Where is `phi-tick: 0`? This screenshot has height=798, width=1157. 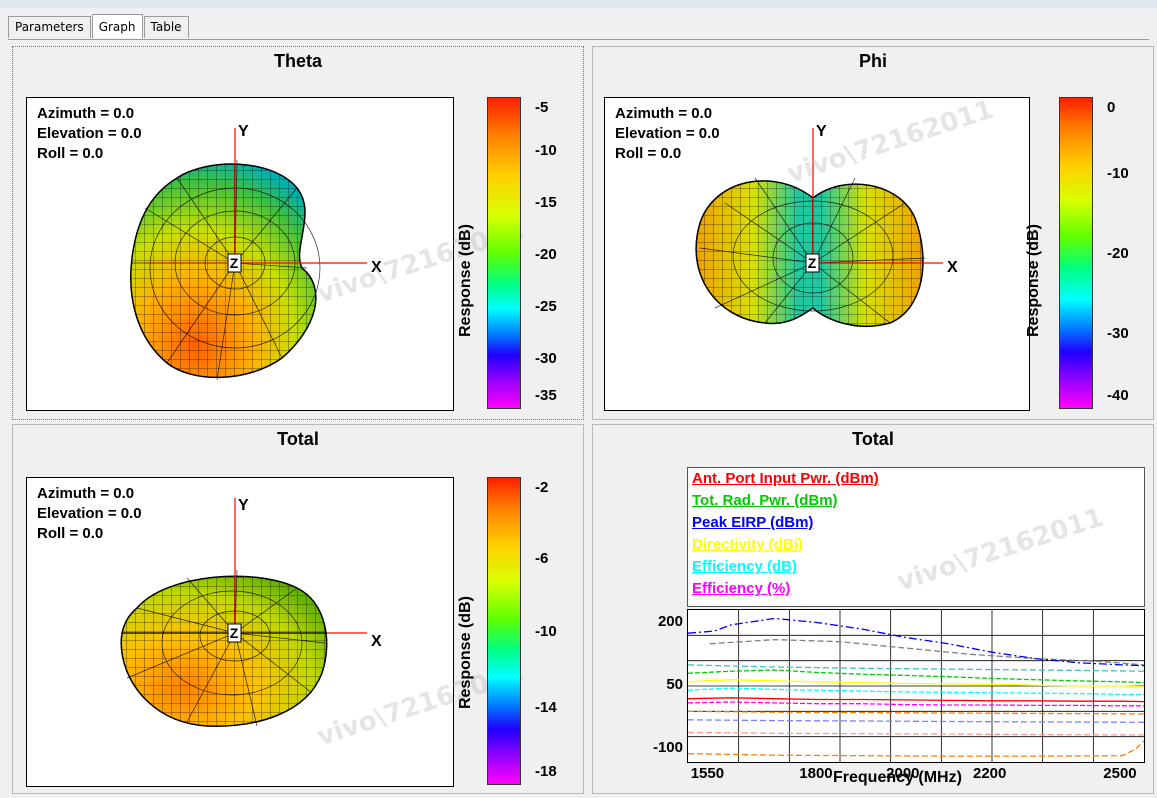 phi-tick: 0 is located at coordinates (1111, 107).